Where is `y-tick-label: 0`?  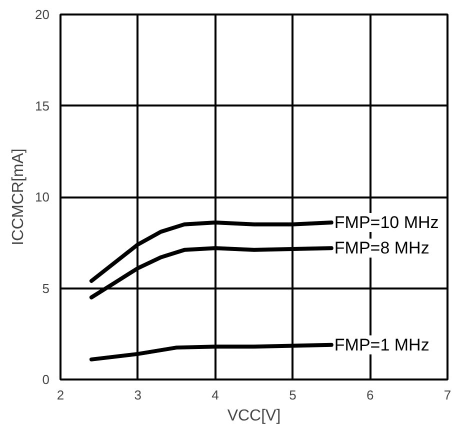
y-tick-label: 0 is located at coordinates (46, 379).